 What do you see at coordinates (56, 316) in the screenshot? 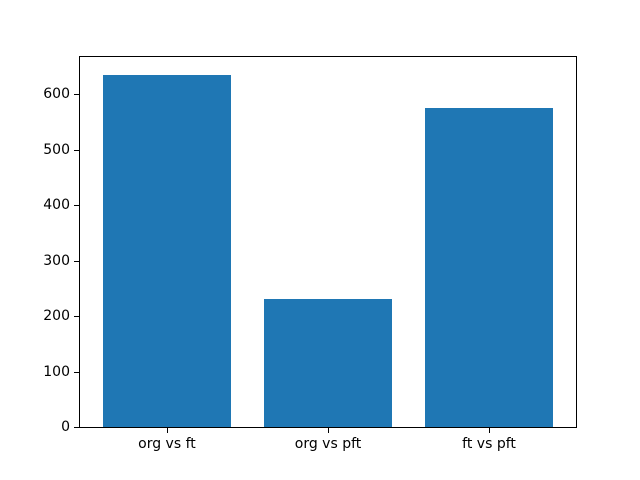
I see `y-tick-label: 200` at bounding box center [56, 316].